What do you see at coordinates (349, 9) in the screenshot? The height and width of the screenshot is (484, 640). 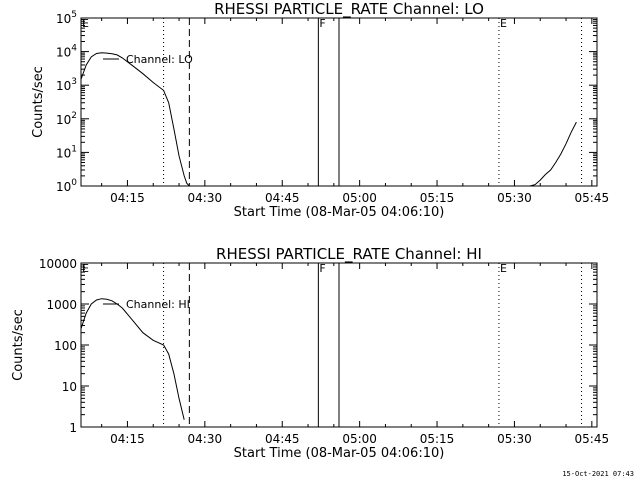 I see `chart-title: RHESSI PARTICLE_RATE Channel: LO` at bounding box center [349, 9].